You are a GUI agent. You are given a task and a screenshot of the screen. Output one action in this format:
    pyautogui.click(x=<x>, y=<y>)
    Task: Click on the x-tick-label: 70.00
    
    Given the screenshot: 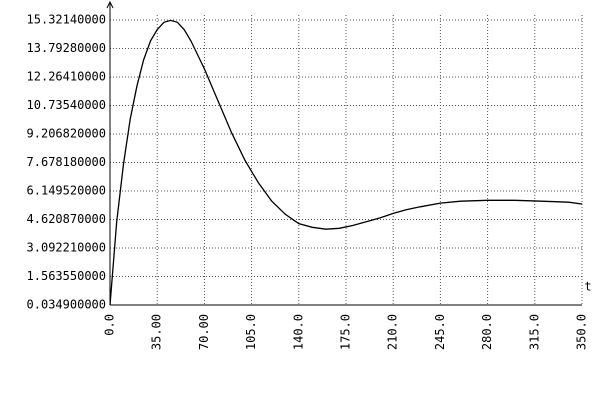 What is the action you would take?
    pyautogui.click(x=204, y=332)
    